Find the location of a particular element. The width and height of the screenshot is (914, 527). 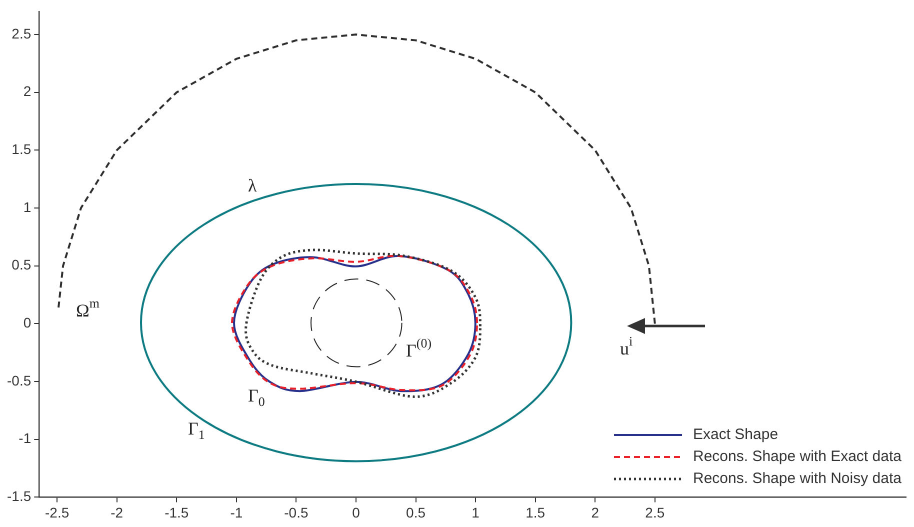

x-tick-label: 2.5 is located at coordinates (655, 512).